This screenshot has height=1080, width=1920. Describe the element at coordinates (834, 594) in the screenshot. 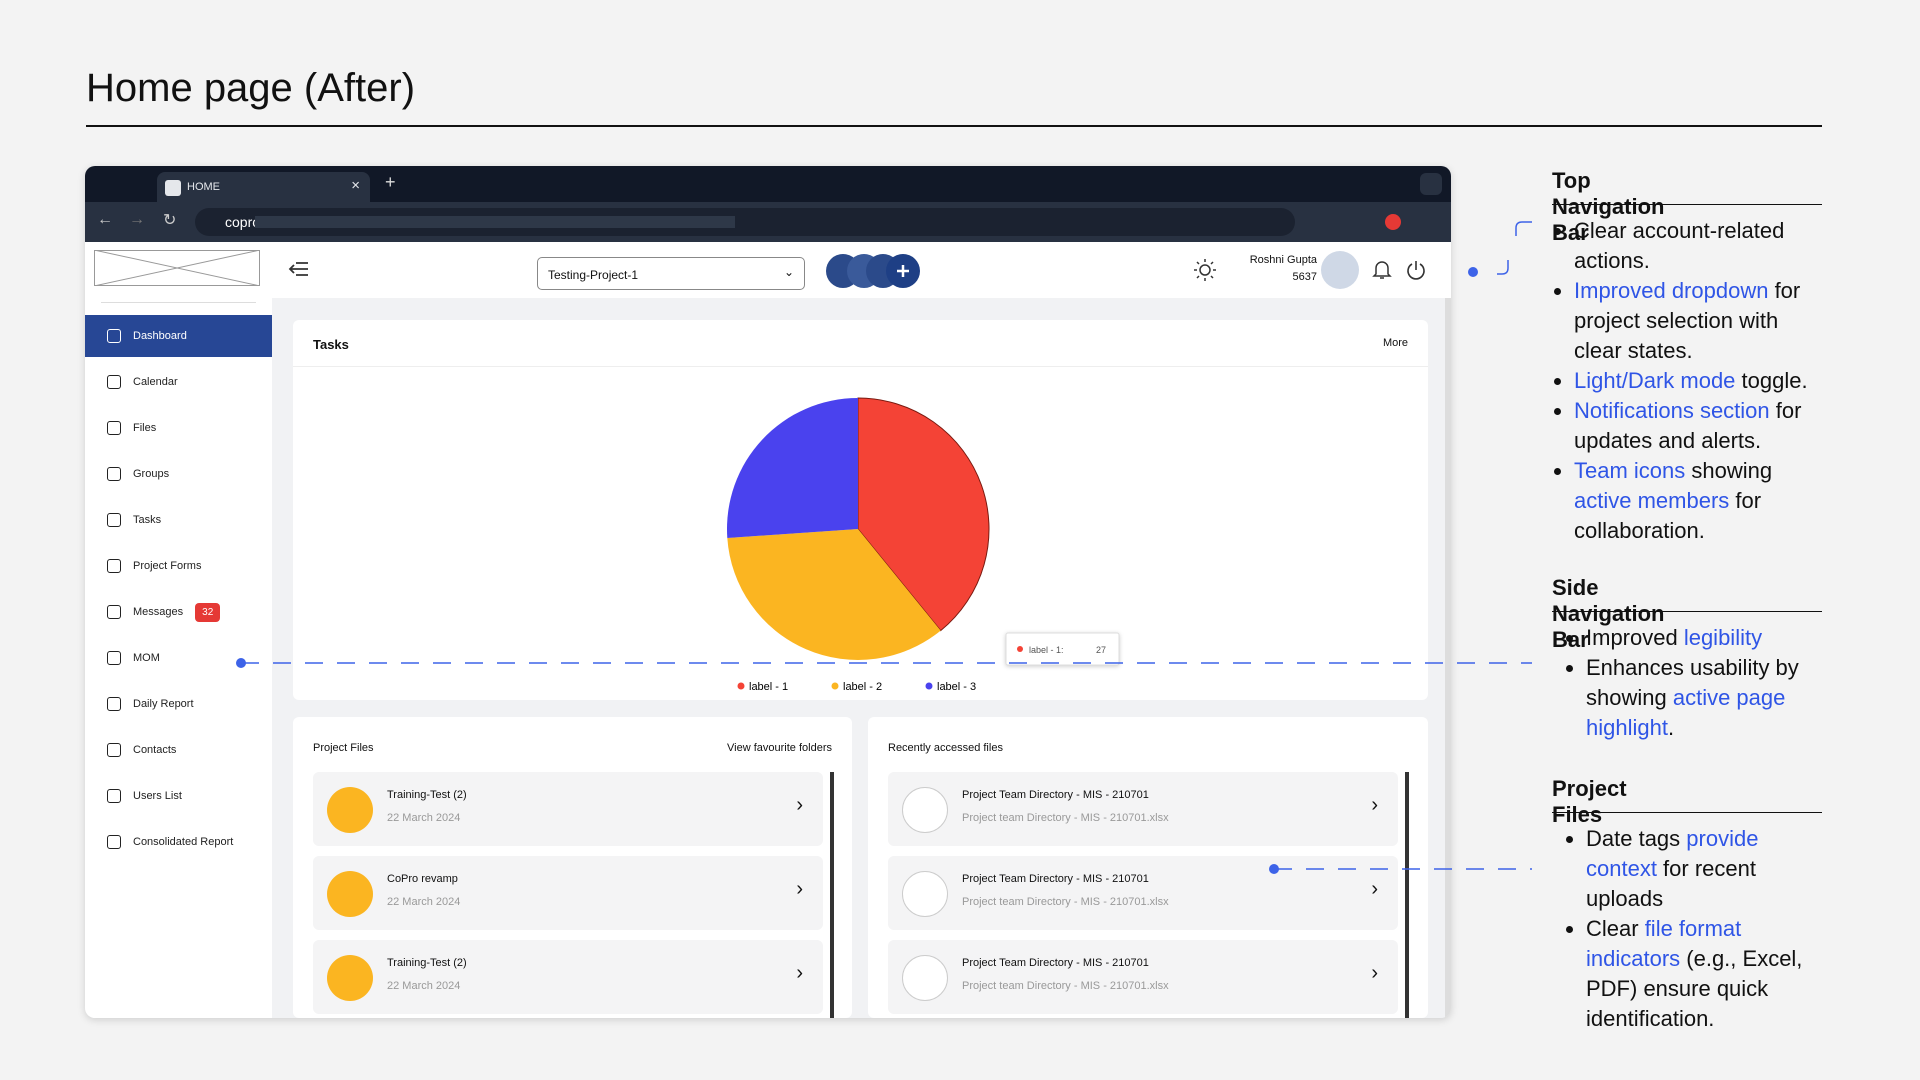

I see `pie-slice` at that location.